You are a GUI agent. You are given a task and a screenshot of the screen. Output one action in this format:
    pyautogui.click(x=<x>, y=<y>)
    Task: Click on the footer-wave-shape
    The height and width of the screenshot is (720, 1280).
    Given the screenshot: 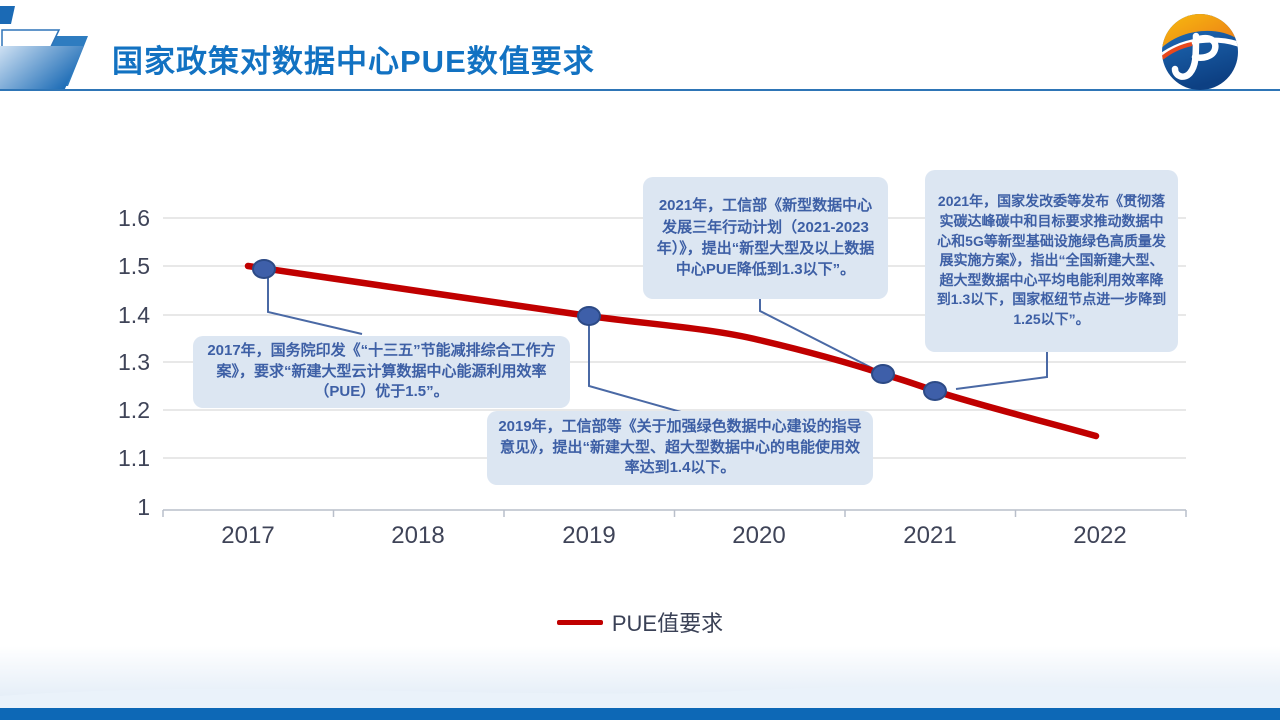 What is the action you would take?
    pyautogui.click(x=640, y=697)
    